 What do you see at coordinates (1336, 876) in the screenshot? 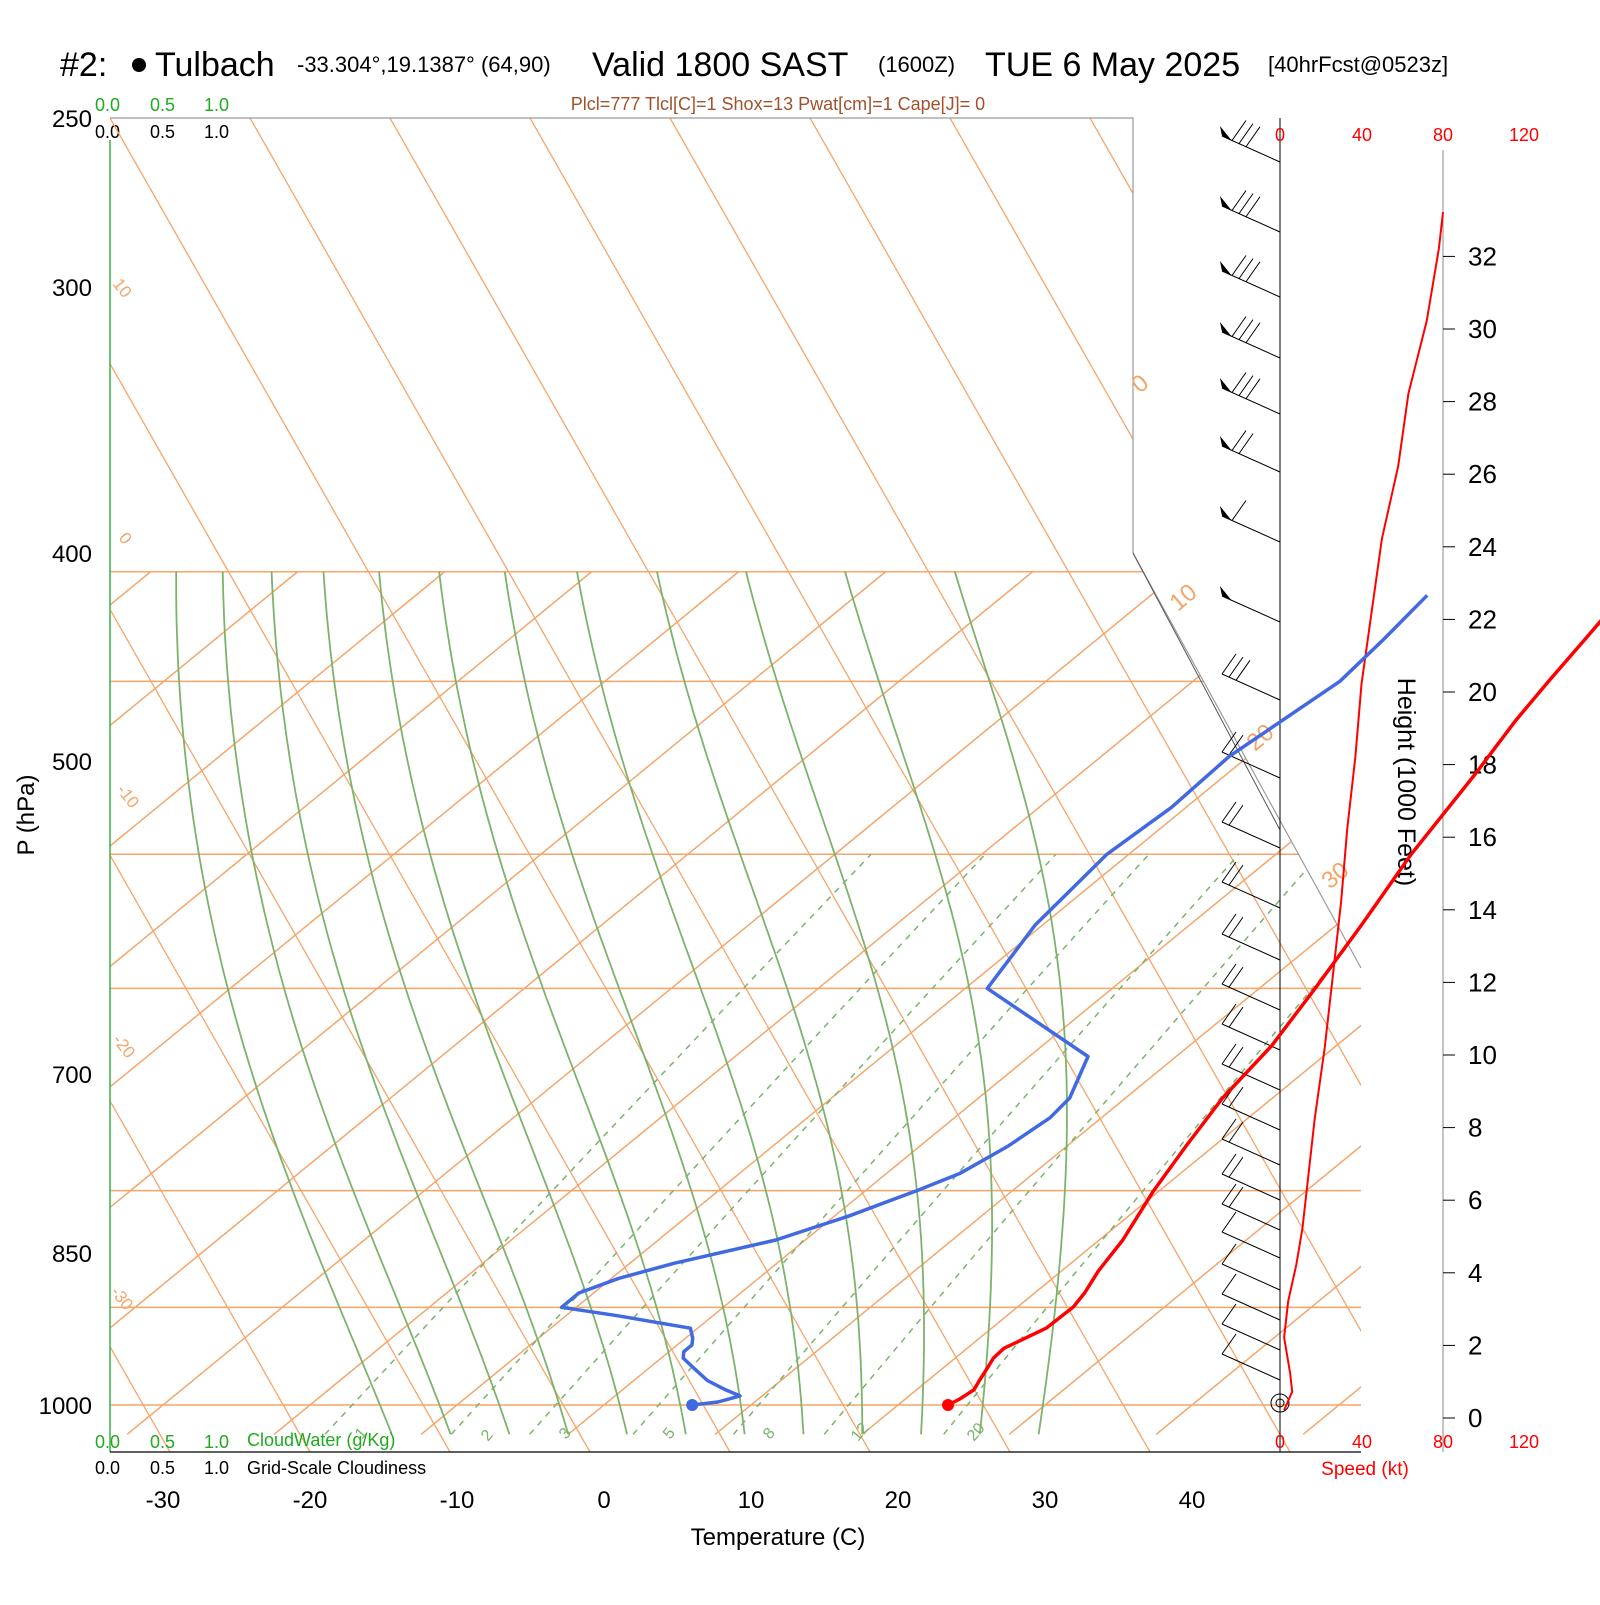
I see `isotherm-label: 30` at bounding box center [1336, 876].